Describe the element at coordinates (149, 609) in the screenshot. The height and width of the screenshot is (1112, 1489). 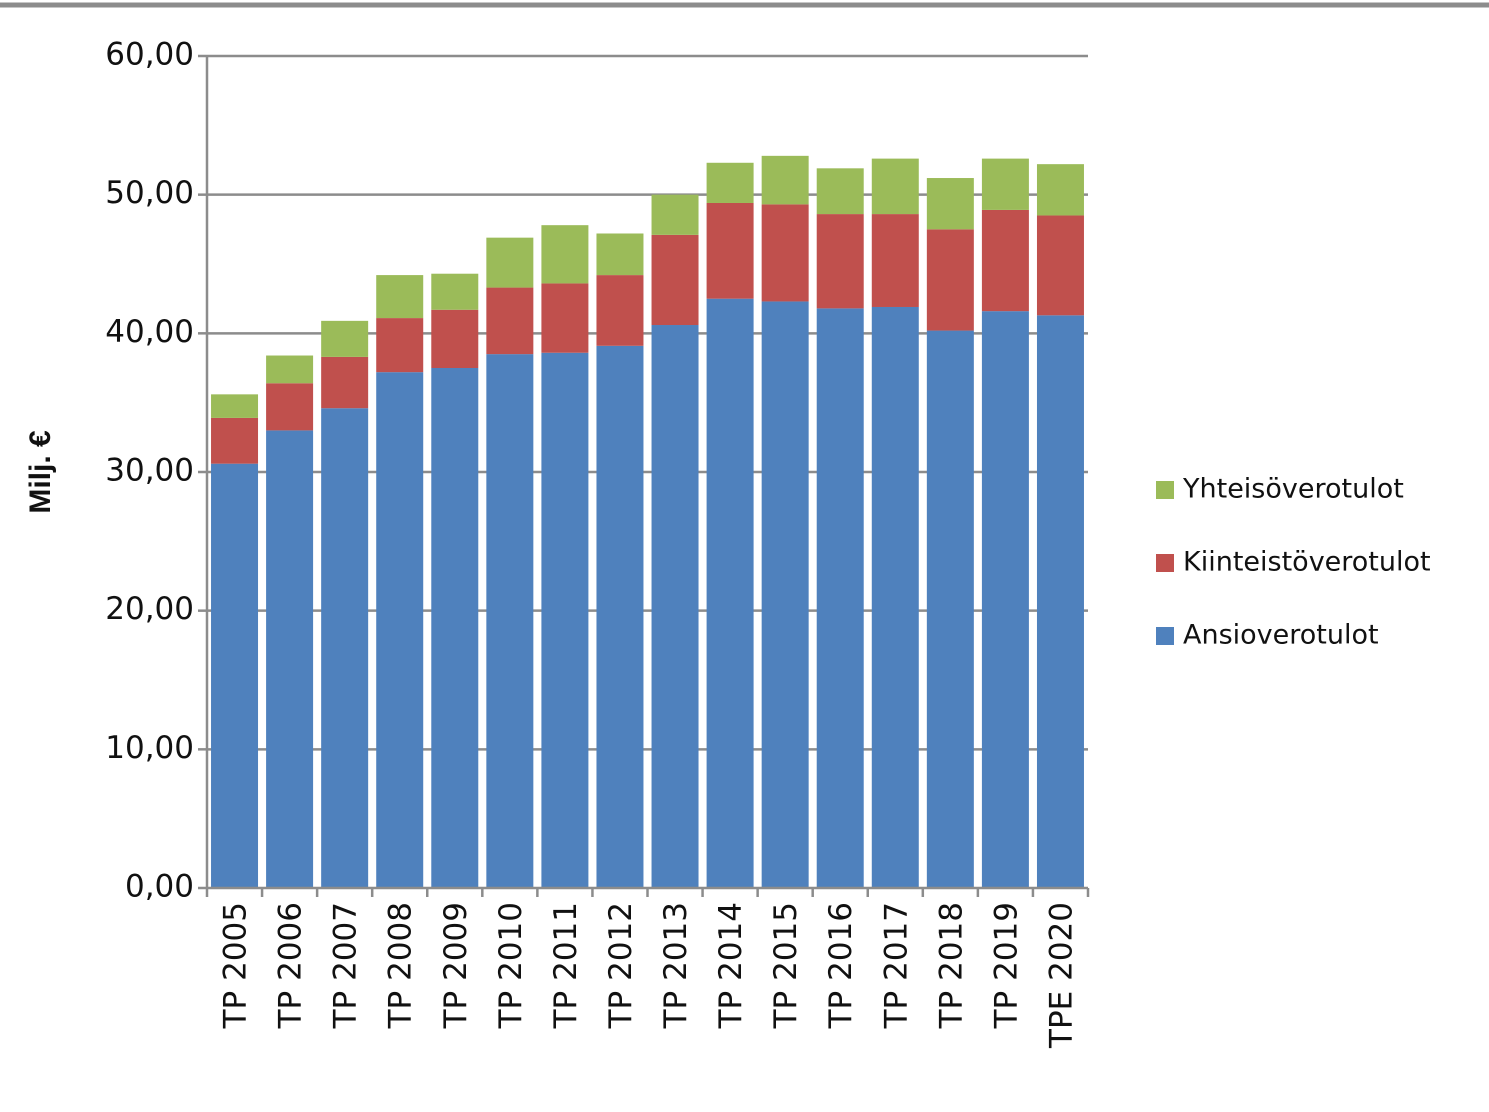
I see `y-tick-label: 20,00` at that location.